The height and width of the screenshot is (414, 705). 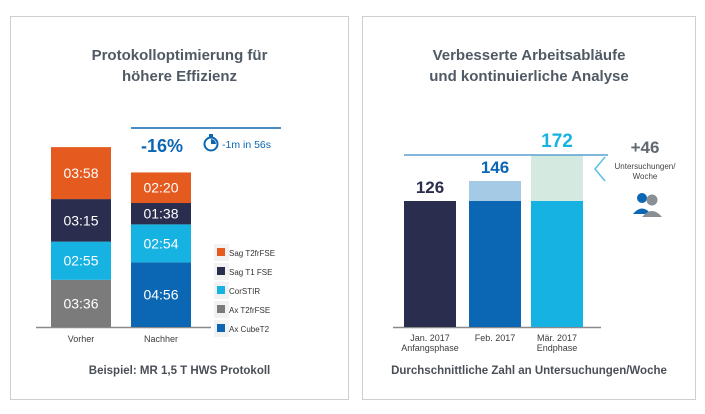 What do you see at coordinates (430, 338) in the screenshot?
I see `x-tick-jan-2017: Jan. 2017` at bounding box center [430, 338].